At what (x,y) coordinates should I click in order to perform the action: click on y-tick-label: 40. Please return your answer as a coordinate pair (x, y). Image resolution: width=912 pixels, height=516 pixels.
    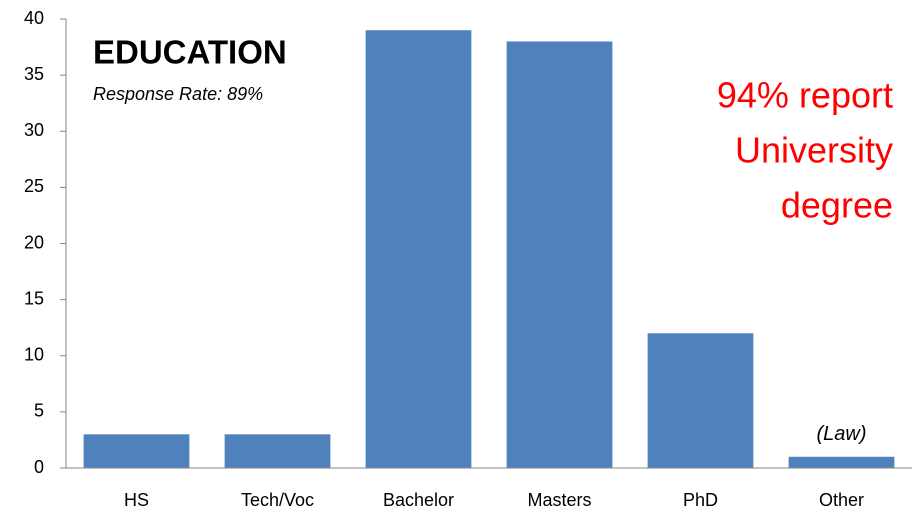
    Looking at the image, I should click on (34, 18).